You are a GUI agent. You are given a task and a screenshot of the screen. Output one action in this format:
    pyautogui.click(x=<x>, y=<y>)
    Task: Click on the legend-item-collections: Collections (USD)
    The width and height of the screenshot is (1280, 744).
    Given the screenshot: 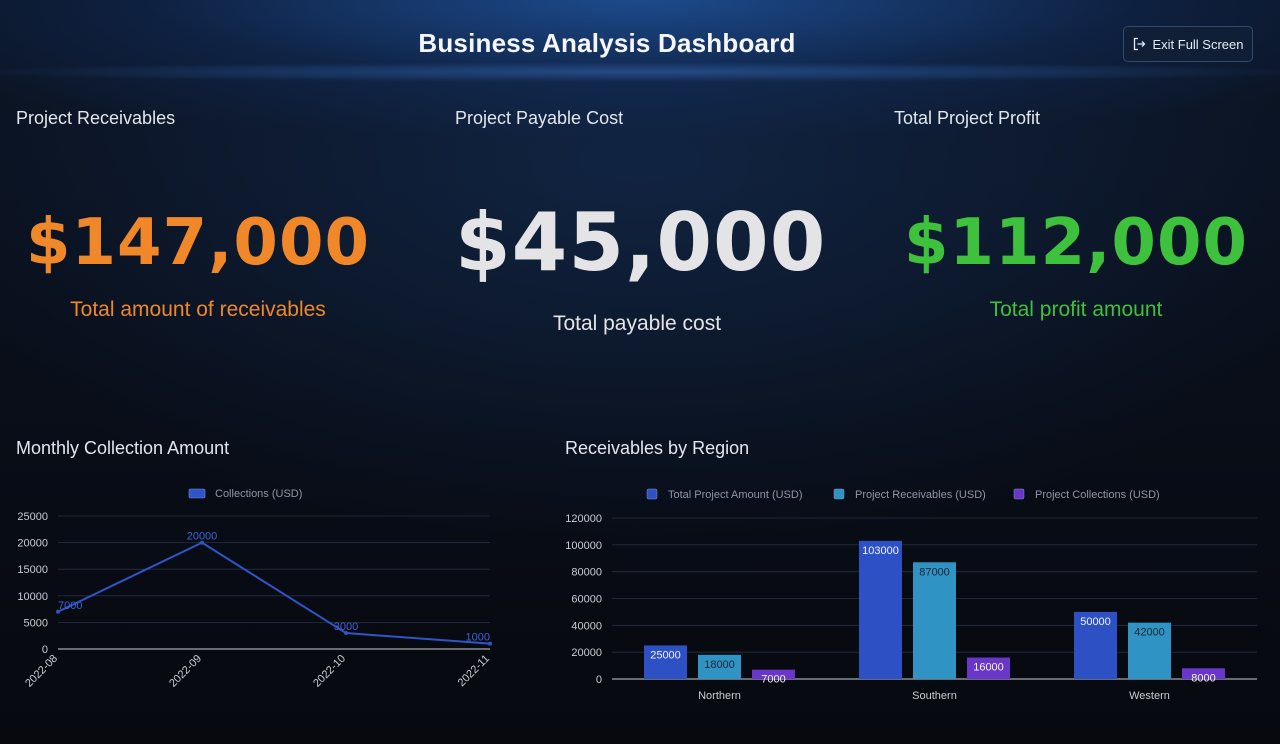 What is the action you would take?
    pyautogui.click(x=245, y=494)
    